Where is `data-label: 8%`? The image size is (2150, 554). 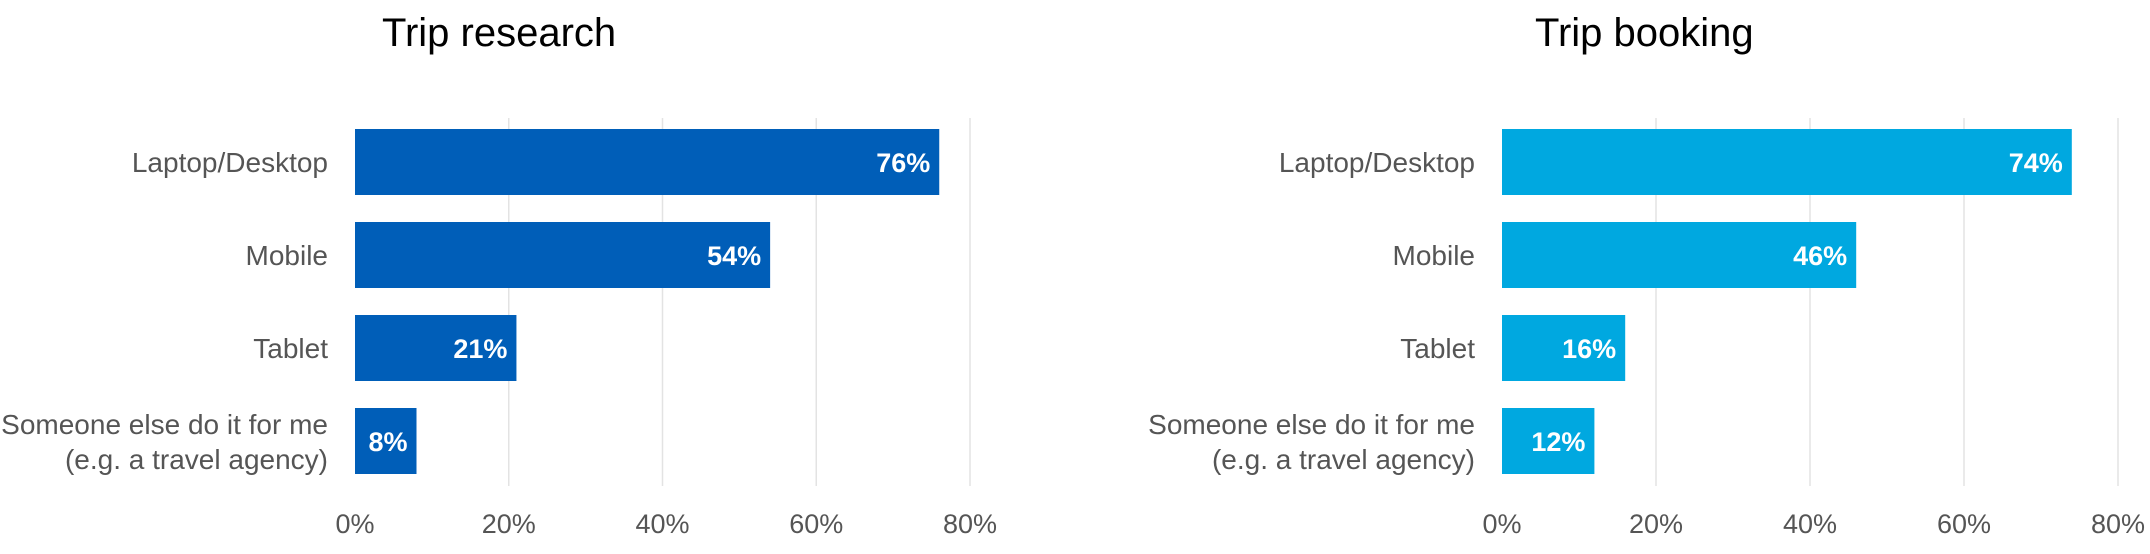 data-label: 8% is located at coordinates (387, 442).